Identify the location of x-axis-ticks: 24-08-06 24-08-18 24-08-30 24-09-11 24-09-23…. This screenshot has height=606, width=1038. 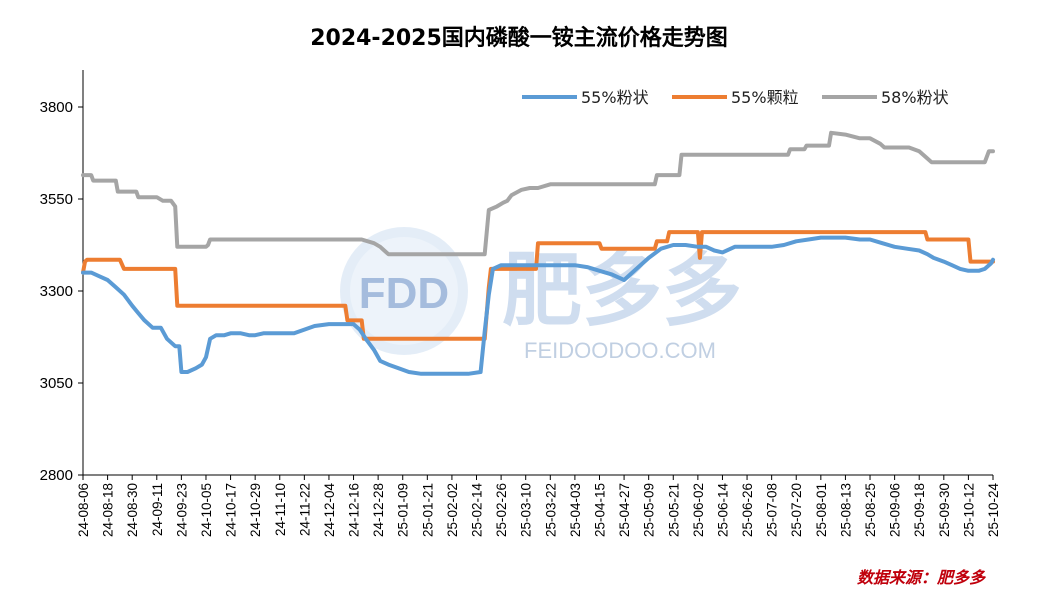
(538, 506).